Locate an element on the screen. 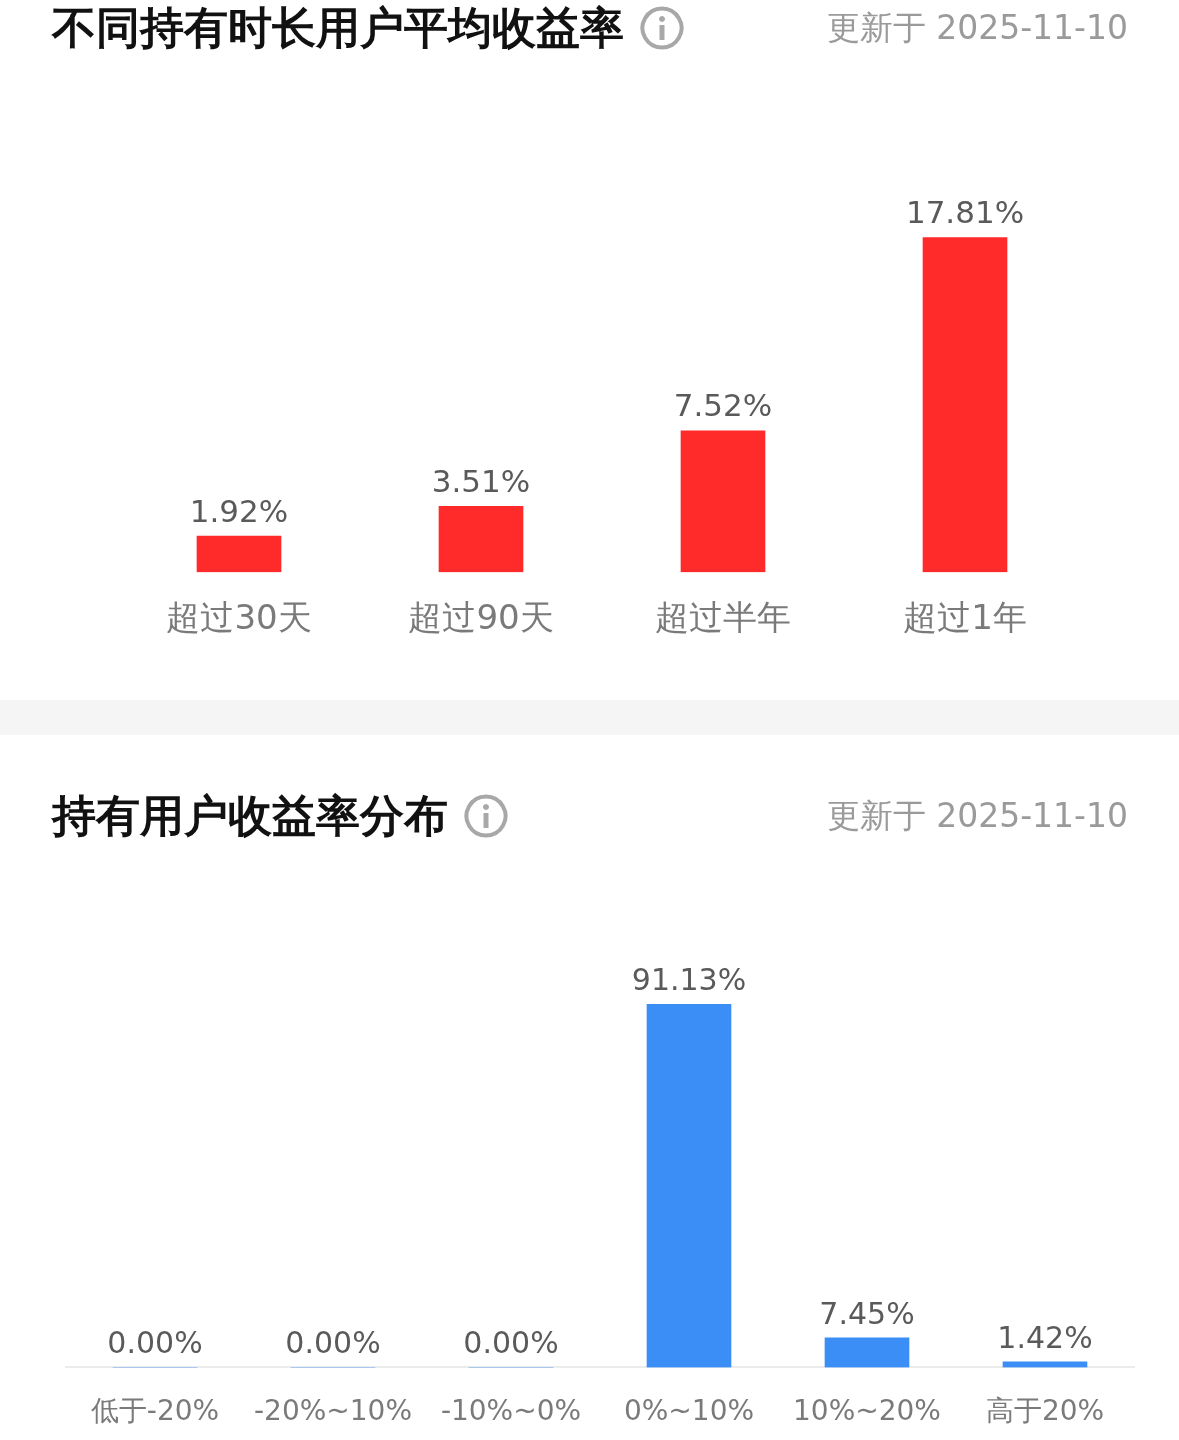 The image size is (1179, 1440). chart-title: 持有用户收益率分布 is located at coordinates (250, 816).